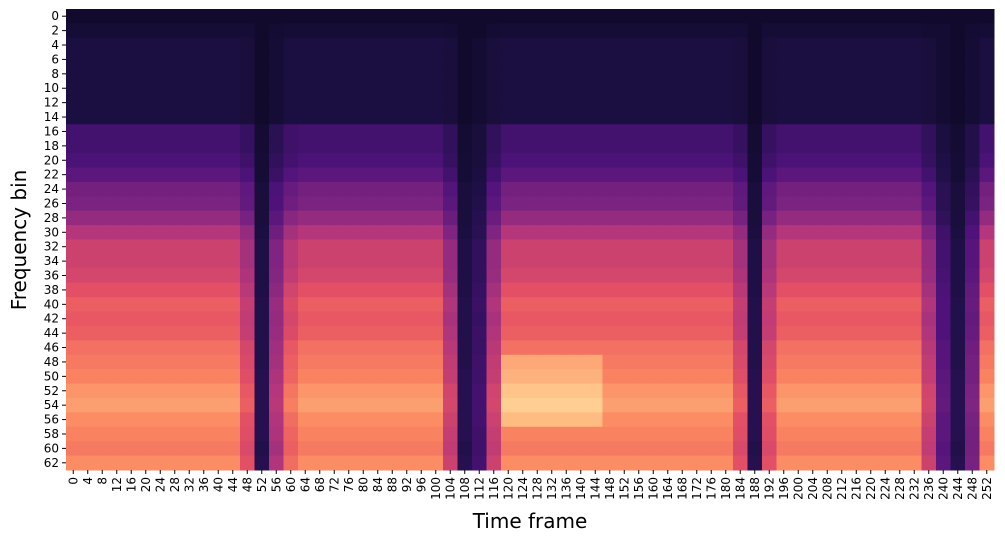 This screenshot has width=1005, height=537. What do you see at coordinates (51, 232) in the screenshot?
I see `y-tick-label: 30` at bounding box center [51, 232].